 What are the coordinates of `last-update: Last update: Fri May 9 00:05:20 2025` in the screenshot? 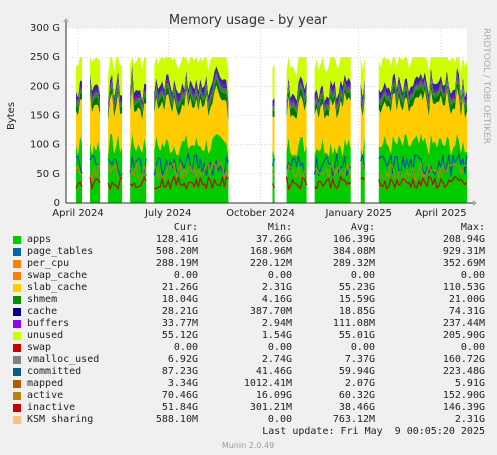 It's located at (373, 431).